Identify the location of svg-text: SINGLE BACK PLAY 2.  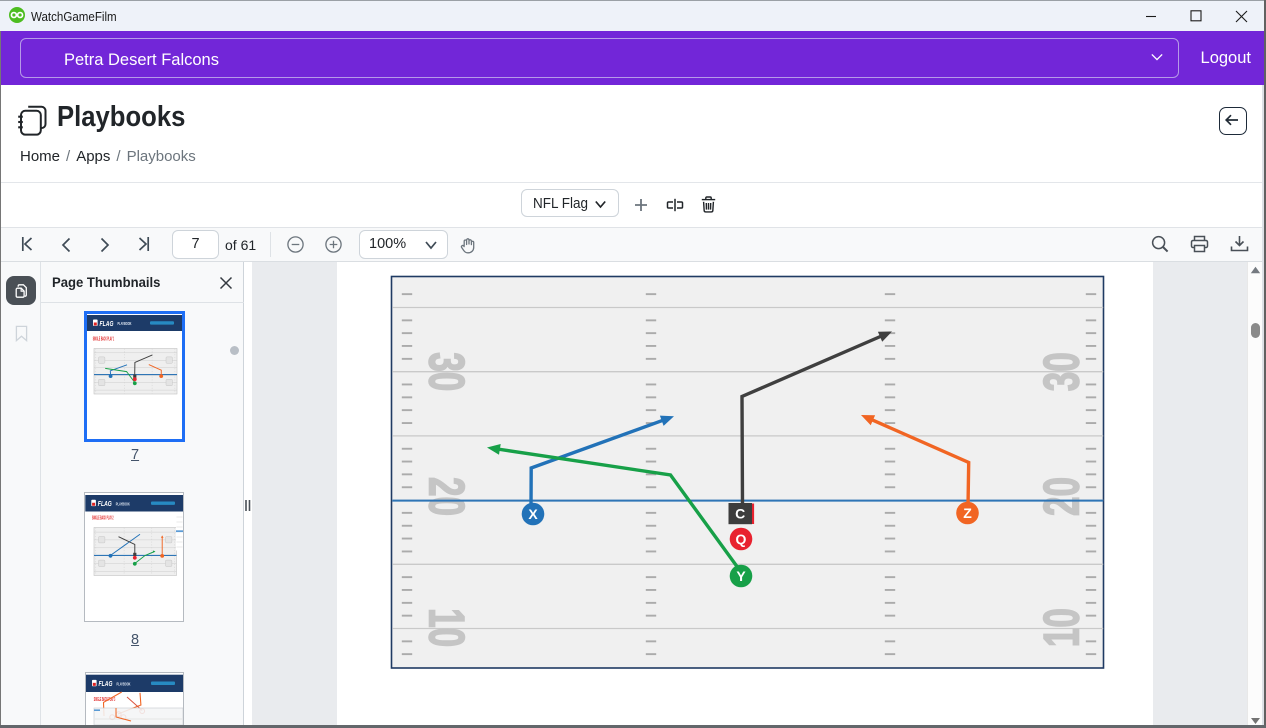
(103, 518).